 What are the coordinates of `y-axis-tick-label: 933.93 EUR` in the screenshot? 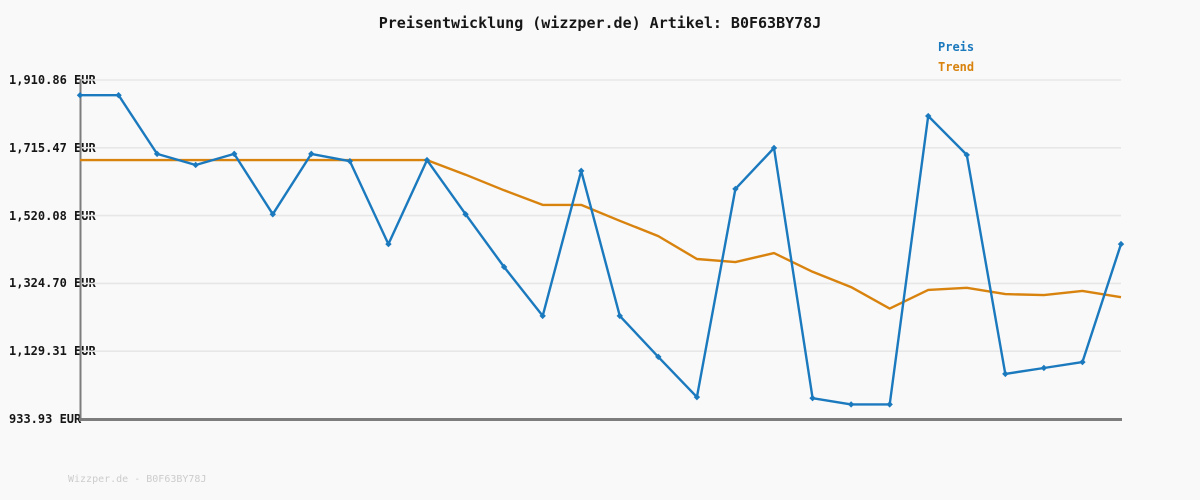 It's located at (45, 419).